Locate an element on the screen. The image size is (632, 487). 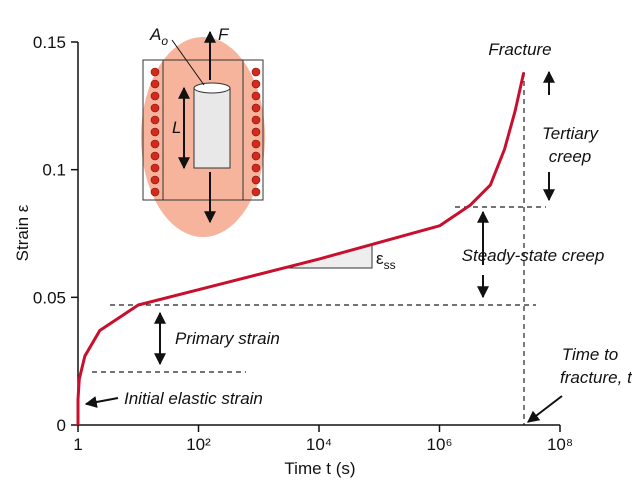
fracture-label: Fracture is located at coordinates (519, 49).